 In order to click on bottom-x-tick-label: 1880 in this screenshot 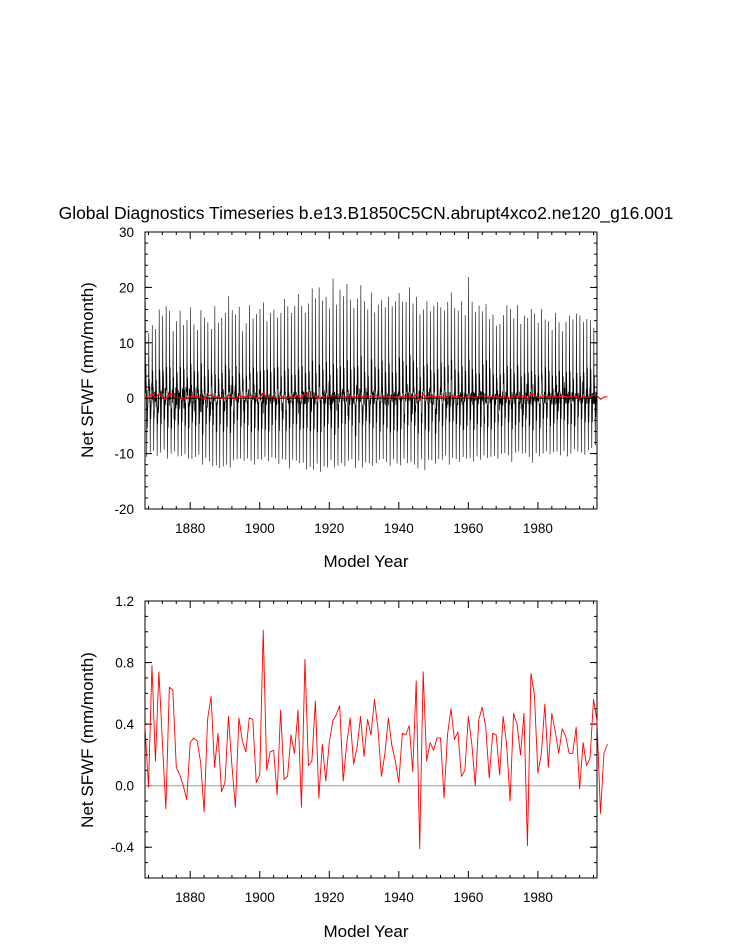, I will do `click(190, 897)`.